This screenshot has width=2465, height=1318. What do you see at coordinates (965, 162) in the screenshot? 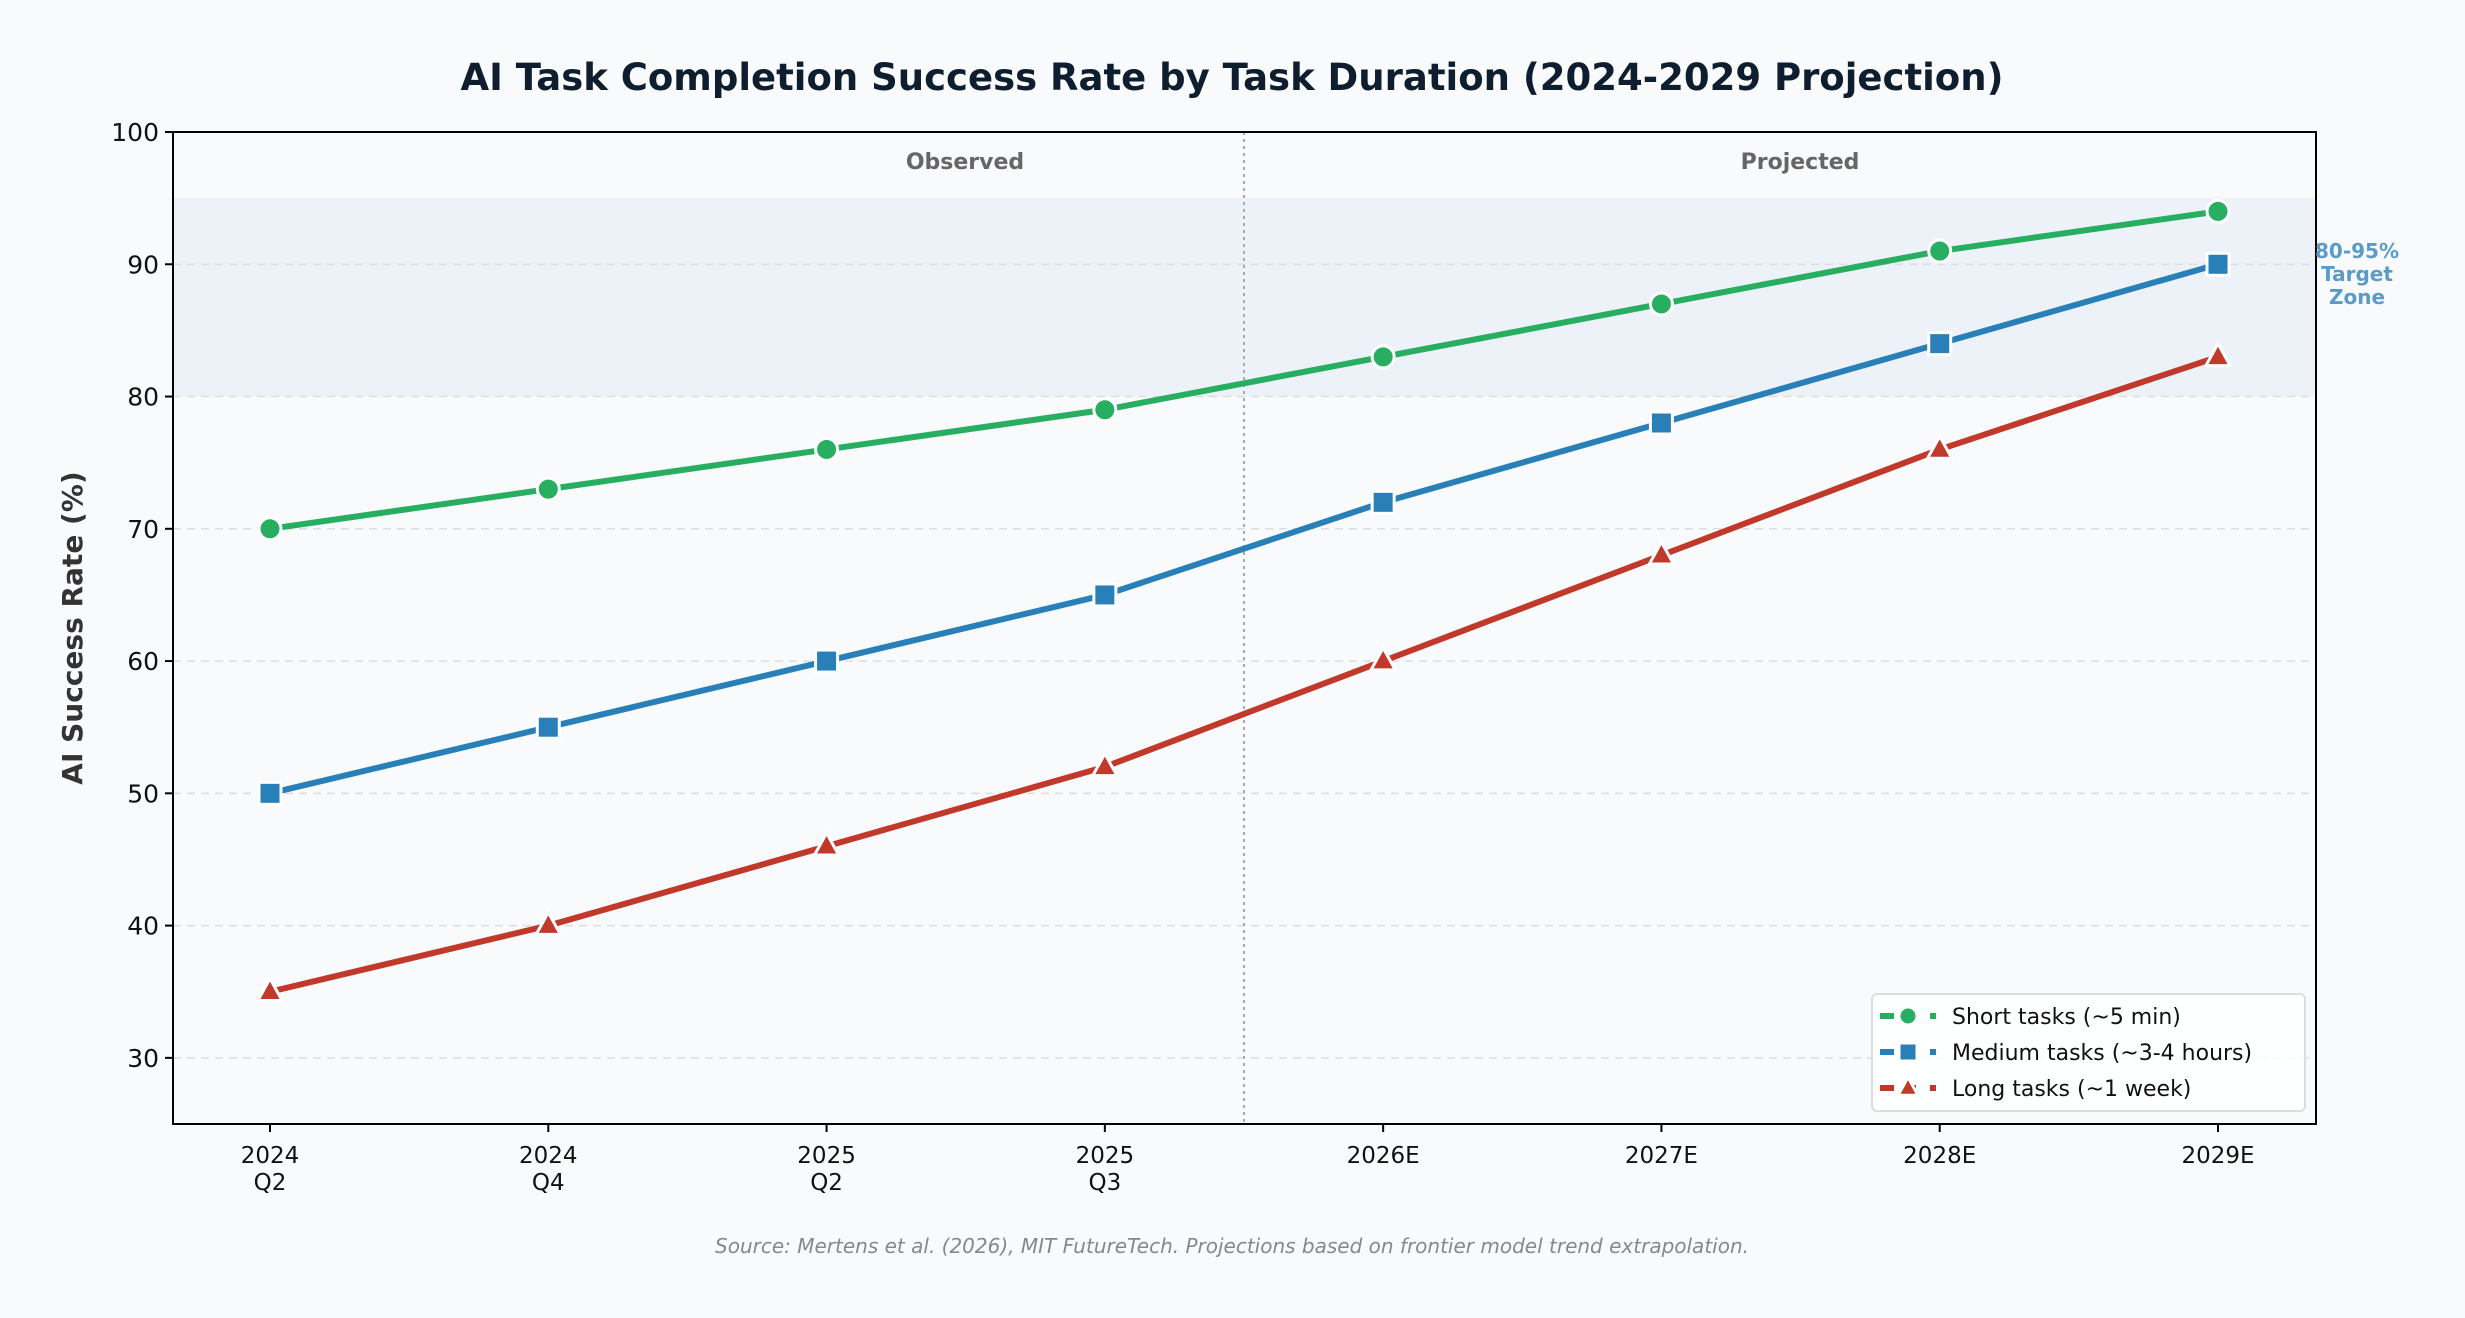
I see `region-label-observed: Observed` at bounding box center [965, 162].